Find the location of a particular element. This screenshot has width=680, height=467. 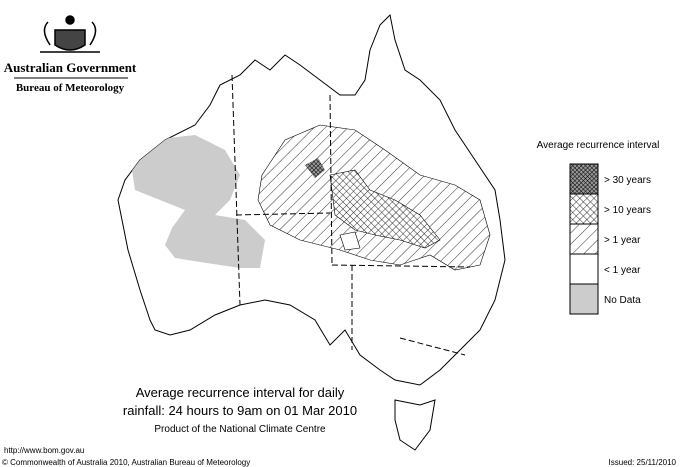

lt-1-year-region is located at coordinates (350, 241).